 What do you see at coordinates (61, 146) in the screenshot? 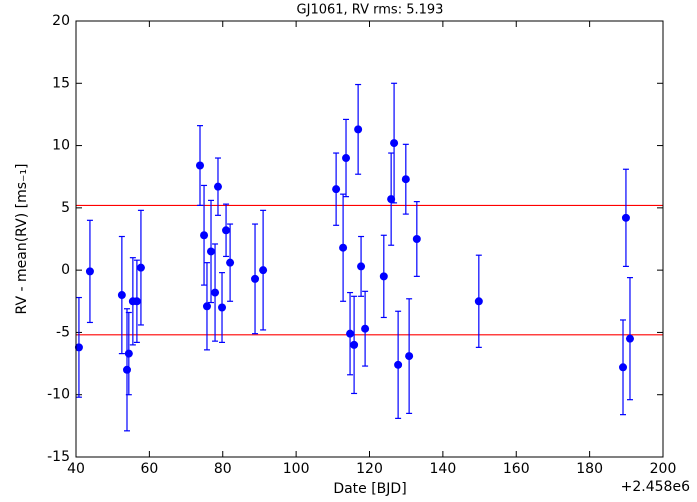
I see `y-tick-label: 10` at bounding box center [61, 146].